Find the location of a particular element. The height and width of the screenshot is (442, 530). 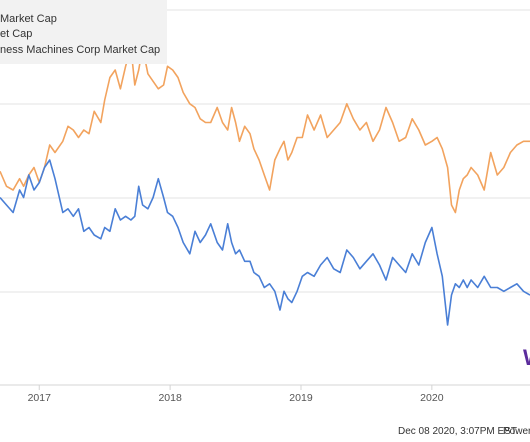

x-tick-label-2017: 2017 is located at coordinates (40, 398).